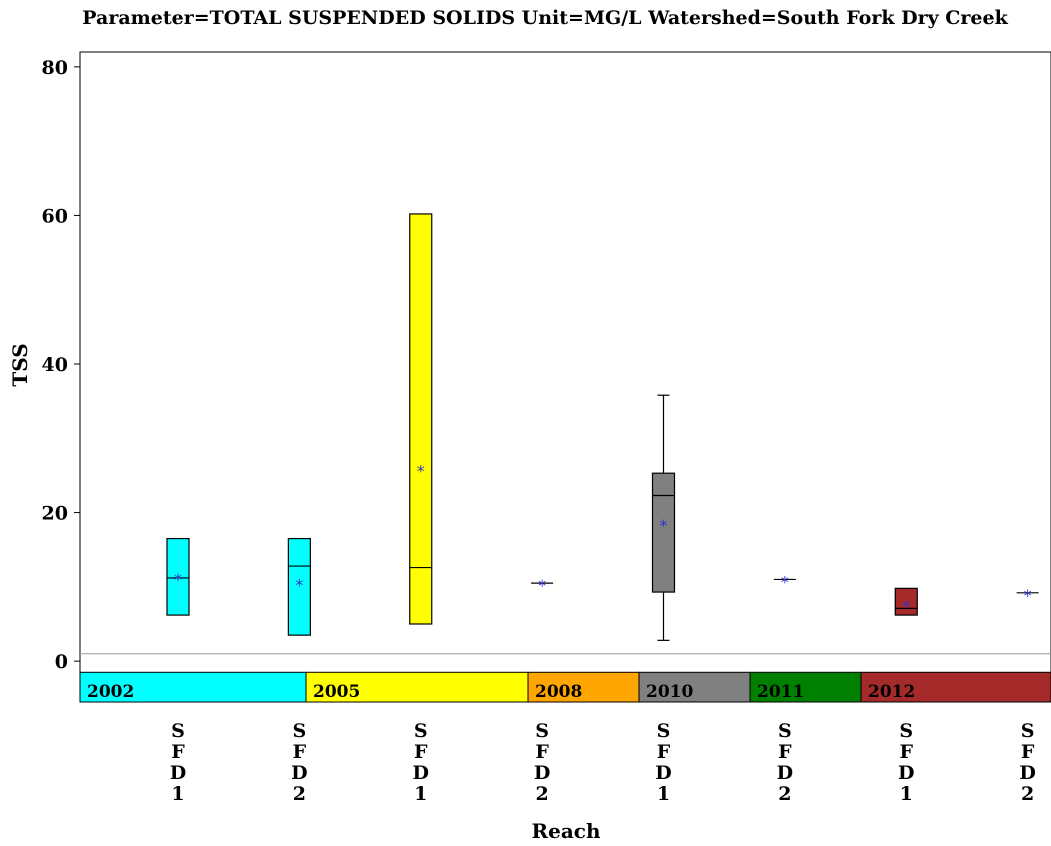 Image resolution: width=1051 pixels, height=846 pixels. What do you see at coordinates (55, 514) in the screenshot?
I see `y-tick-label: 20` at bounding box center [55, 514].